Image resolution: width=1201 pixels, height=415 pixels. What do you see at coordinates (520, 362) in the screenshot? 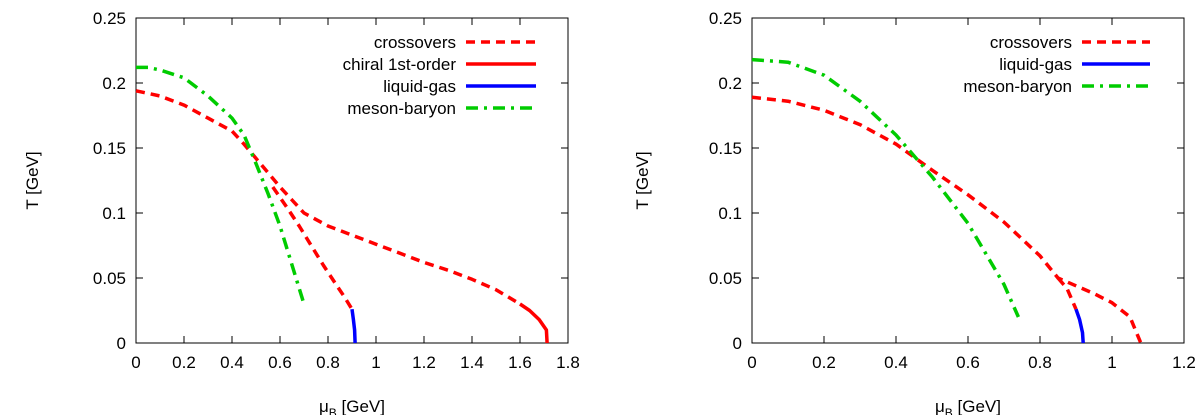
I see `x-tick-label: 1.6` at bounding box center [520, 362].